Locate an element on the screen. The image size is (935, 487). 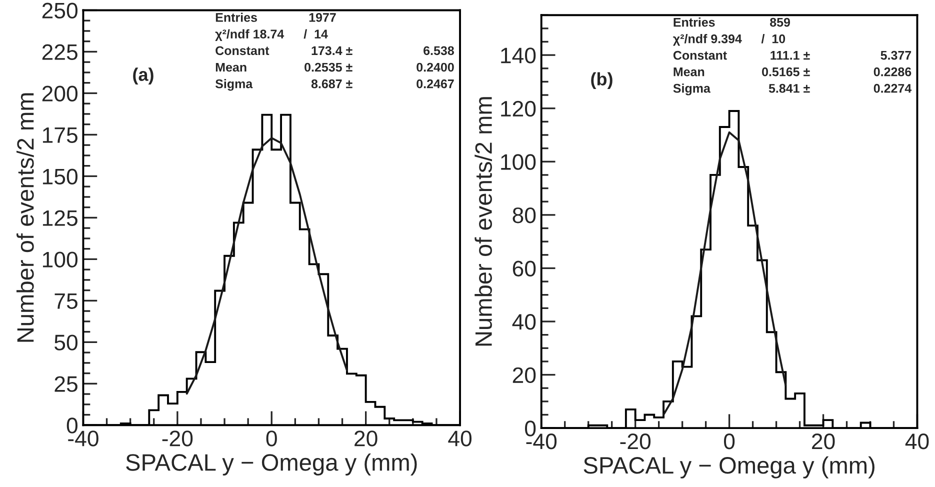
annotation: 173.4 ± is located at coordinates (332, 51).